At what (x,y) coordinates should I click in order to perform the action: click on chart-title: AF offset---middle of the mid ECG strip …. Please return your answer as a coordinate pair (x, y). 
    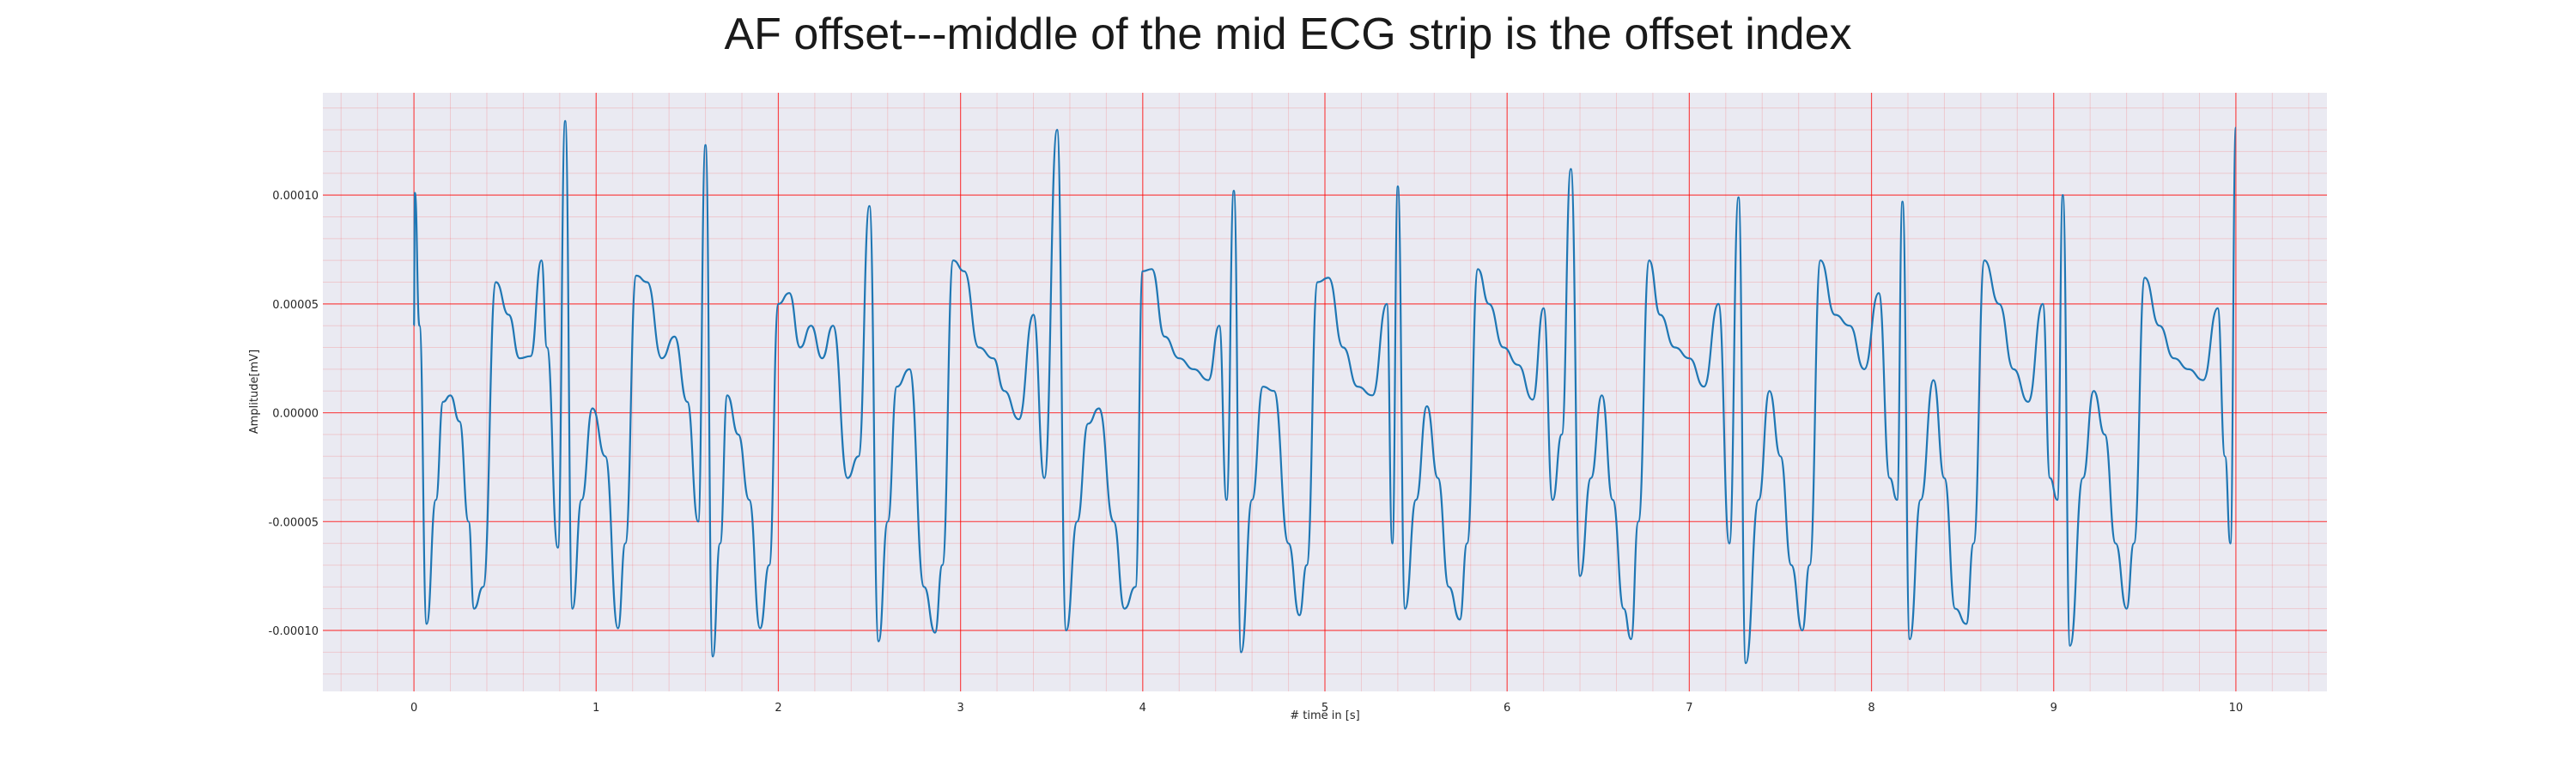
    Looking at the image, I should click on (1288, 34).